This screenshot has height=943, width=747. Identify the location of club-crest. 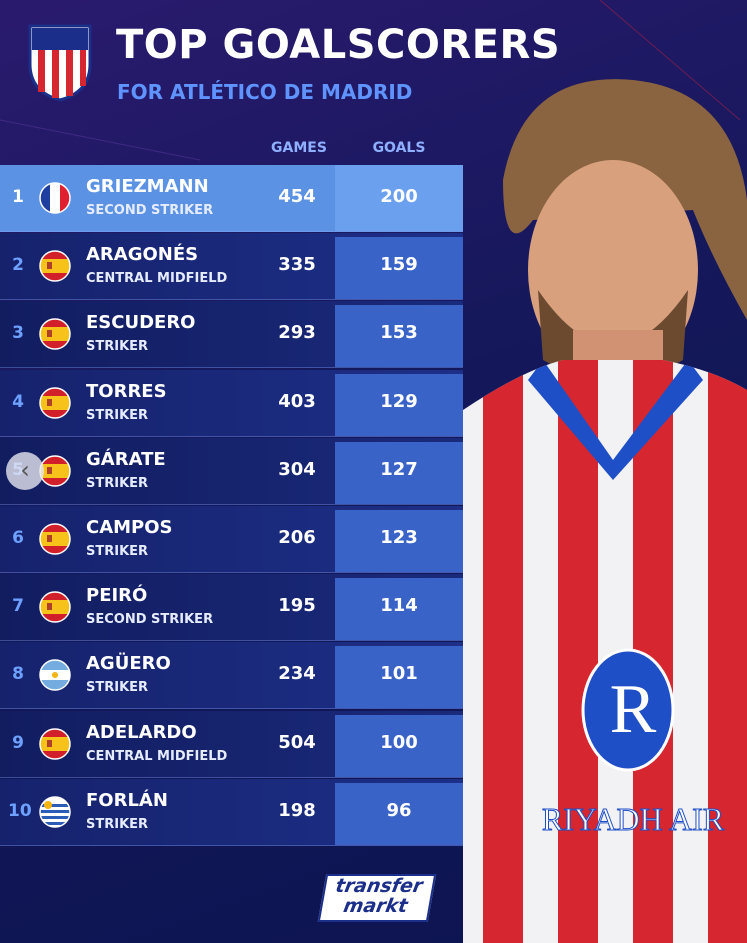
(60, 63).